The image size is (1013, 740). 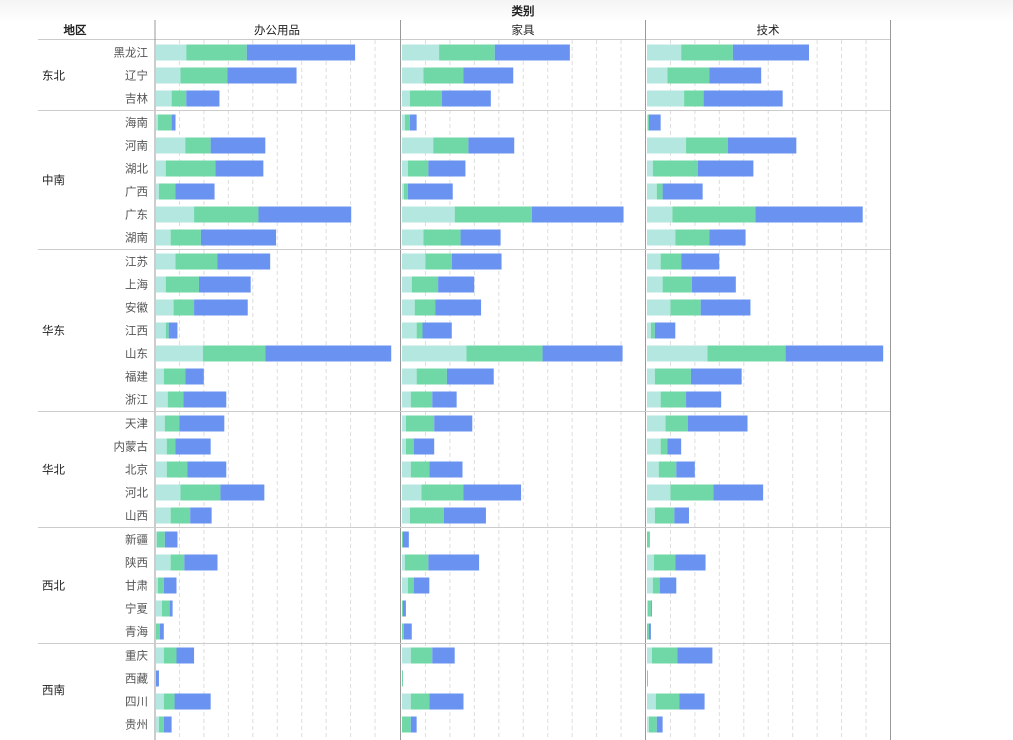 What do you see at coordinates (131, 447) in the screenshot?
I see `province-label: 内蒙古` at bounding box center [131, 447].